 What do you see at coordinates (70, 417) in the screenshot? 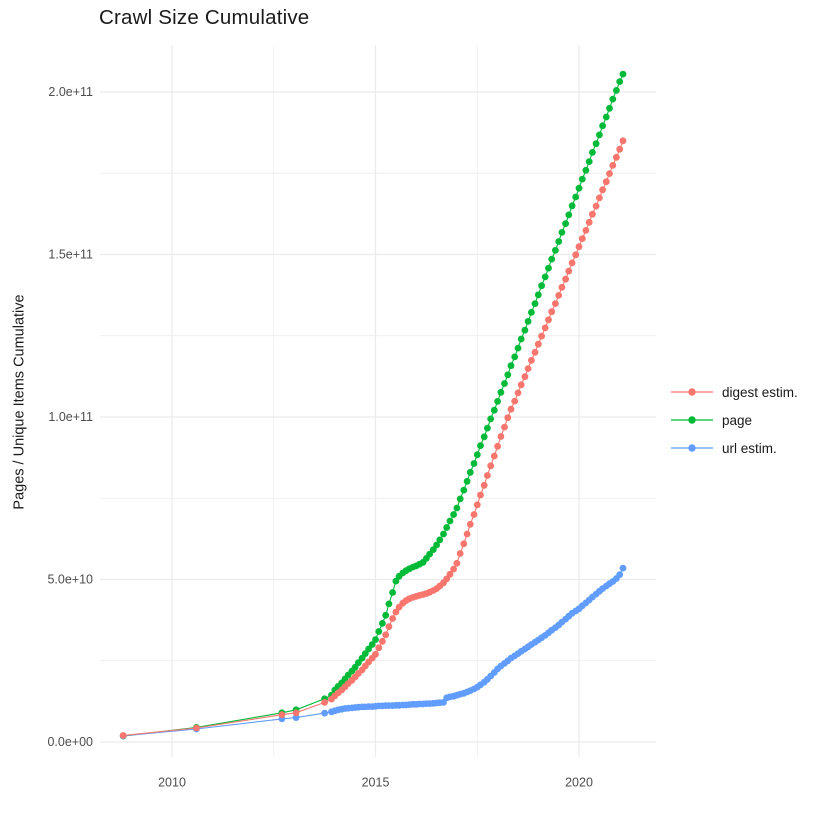
I see `y-tick-label: 1.0e+11` at bounding box center [70, 417].